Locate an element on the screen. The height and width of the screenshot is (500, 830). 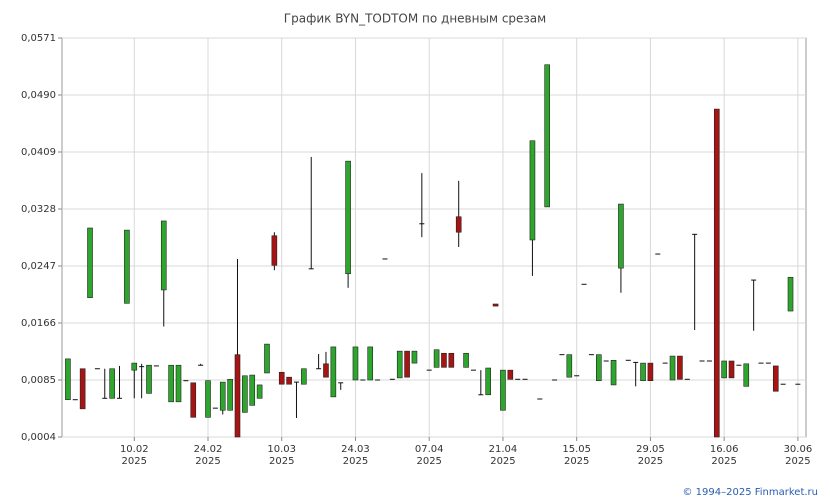
x-tick-label: 30.06 is located at coordinates (798, 449).